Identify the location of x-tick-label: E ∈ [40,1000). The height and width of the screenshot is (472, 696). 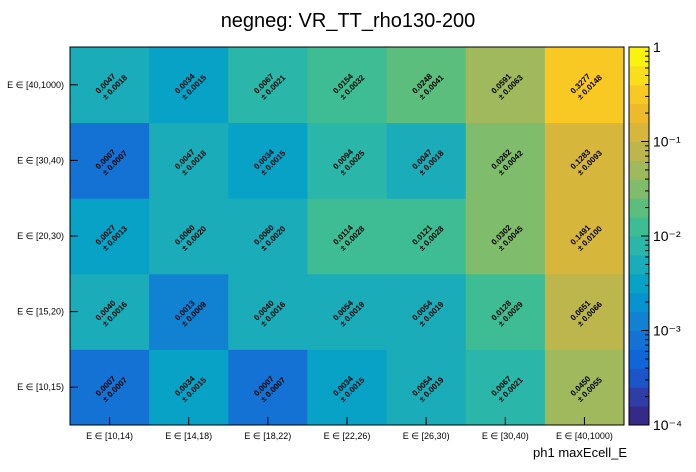
(584, 436).